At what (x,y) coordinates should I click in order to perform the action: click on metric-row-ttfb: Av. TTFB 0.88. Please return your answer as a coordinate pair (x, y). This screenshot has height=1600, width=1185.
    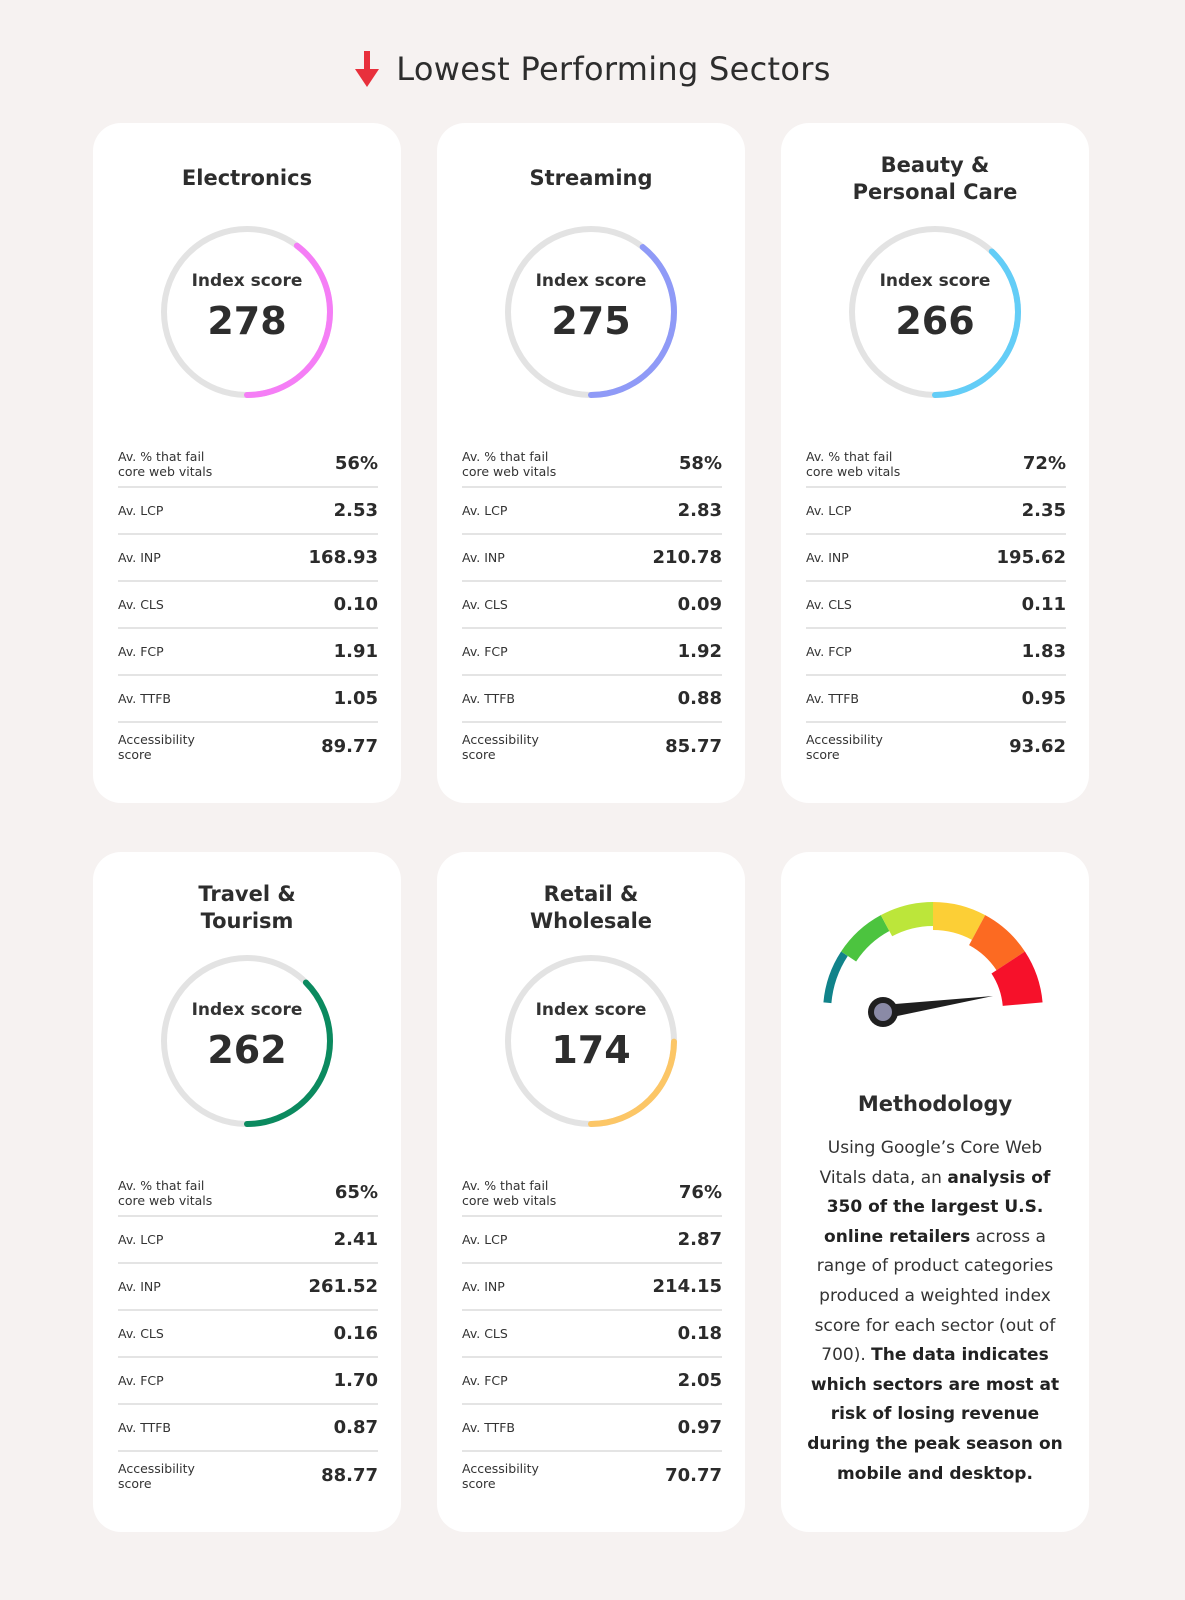
    Looking at the image, I should click on (592, 699).